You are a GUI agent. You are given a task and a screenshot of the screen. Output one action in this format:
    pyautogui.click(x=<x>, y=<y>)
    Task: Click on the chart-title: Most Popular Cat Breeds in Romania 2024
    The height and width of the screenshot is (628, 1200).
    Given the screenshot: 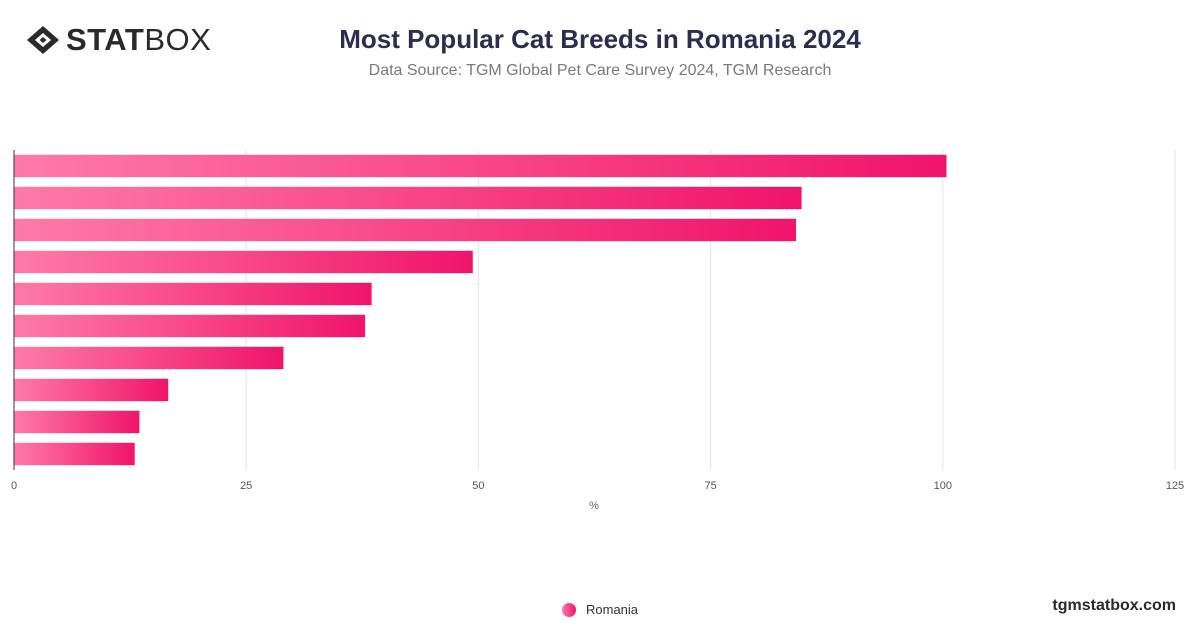 What is the action you would take?
    pyautogui.click(x=600, y=39)
    